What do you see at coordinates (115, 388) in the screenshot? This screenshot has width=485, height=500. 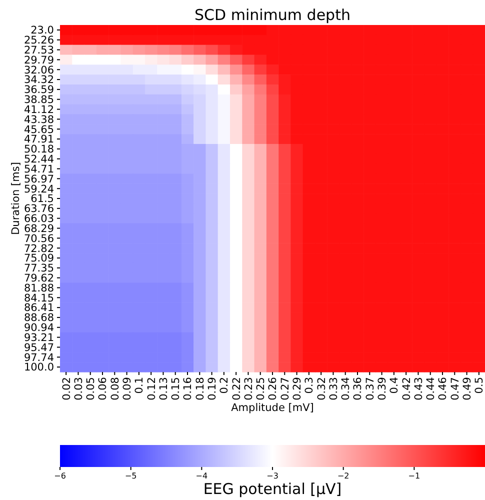 I see `x-tick-label: 0.08` at bounding box center [115, 388].